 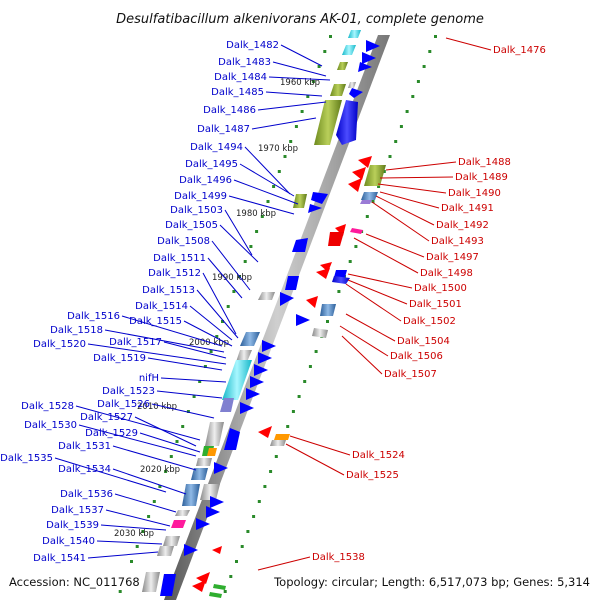 What do you see at coordinates (410, 374) in the screenshot?
I see `gene-label: Dalk_1507` at bounding box center [410, 374].